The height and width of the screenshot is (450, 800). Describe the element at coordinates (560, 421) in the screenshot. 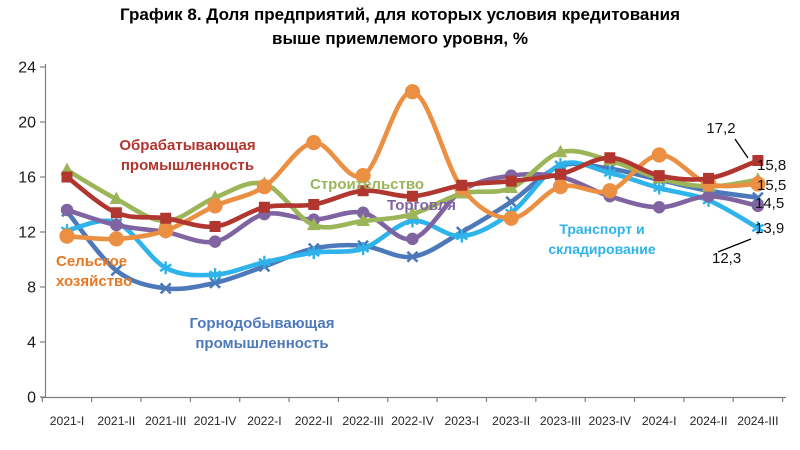

I see `x-tick-label: 2023-III` at that location.